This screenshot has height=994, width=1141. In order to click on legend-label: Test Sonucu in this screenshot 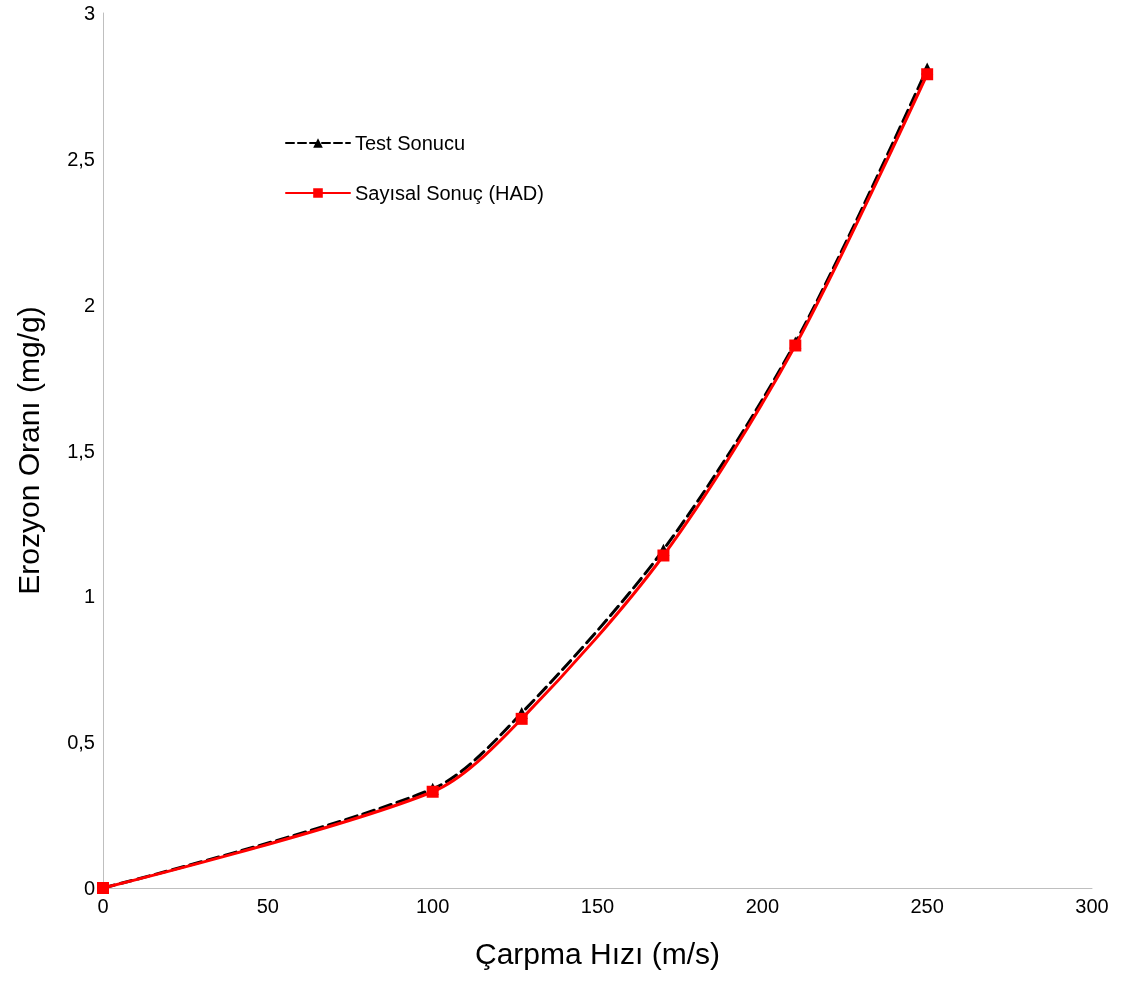, I will do `click(410, 143)`.